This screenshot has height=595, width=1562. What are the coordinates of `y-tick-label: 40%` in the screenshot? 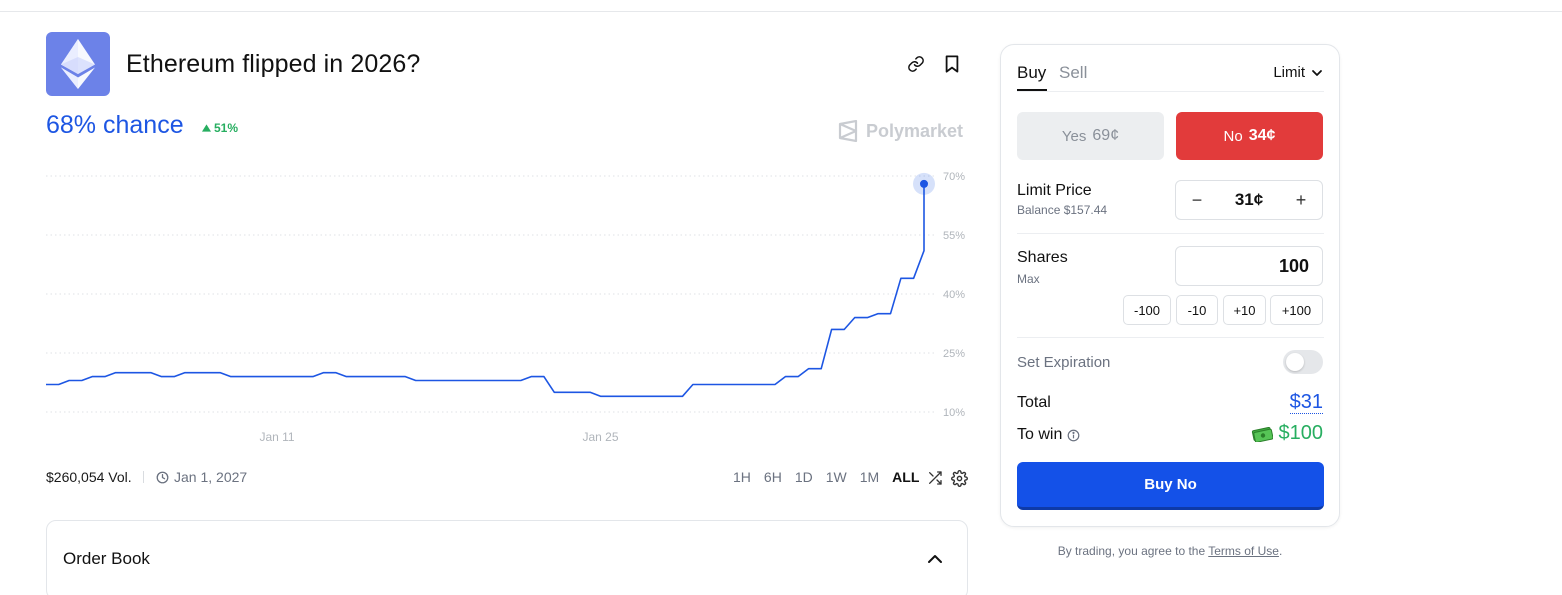 It's located at (954, 295).